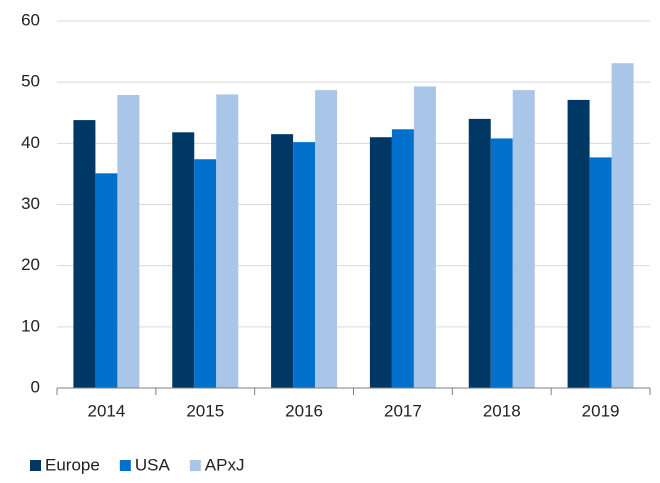  I want to click on y-tick-label: 10, so click(30, 325).